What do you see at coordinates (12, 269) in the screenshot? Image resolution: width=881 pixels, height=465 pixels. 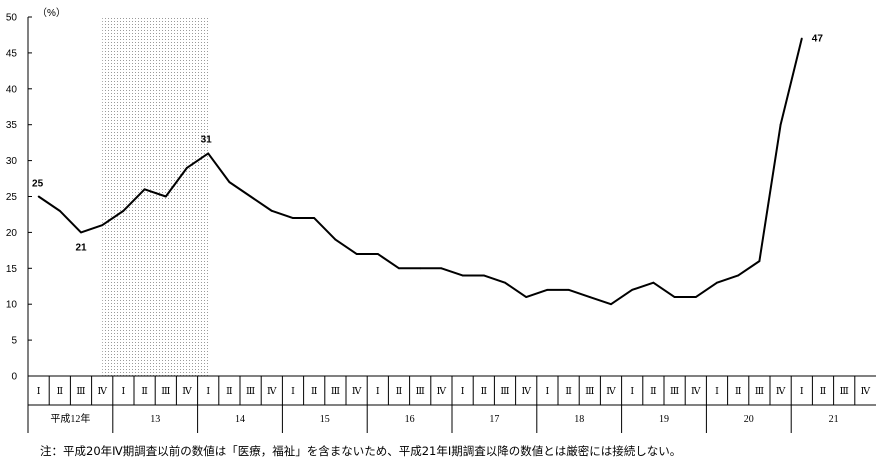 I see `y-tick-label: 15` at bounding box center [12, 269].